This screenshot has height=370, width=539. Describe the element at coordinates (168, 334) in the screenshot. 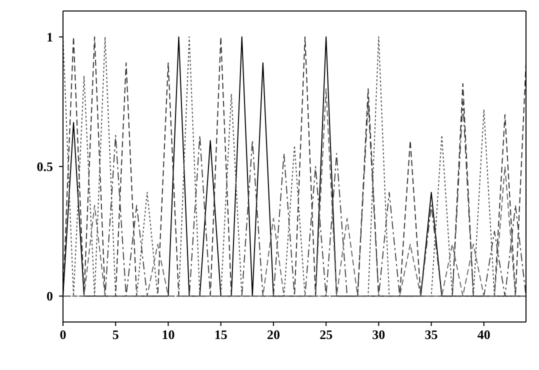

I see `x-tick-label: 10` at that location.